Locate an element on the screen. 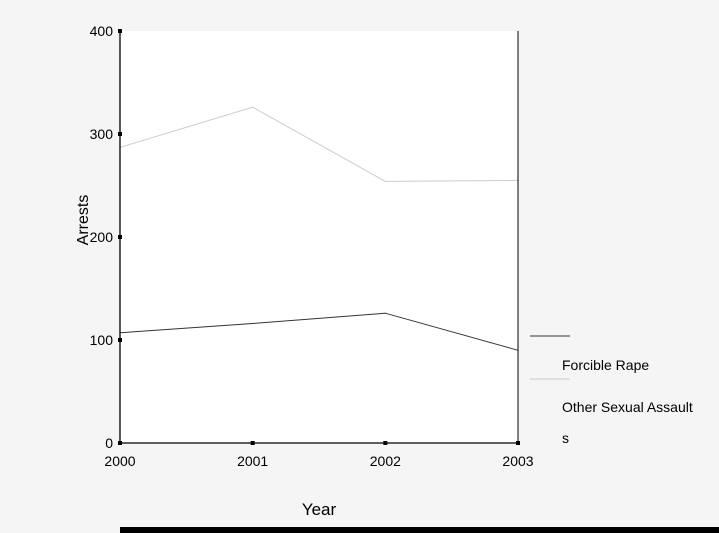 The height and width of the screenshot is (533, 719). legend-label-forcible-rape: Forcible Rape is located at coordinates (605, 365).